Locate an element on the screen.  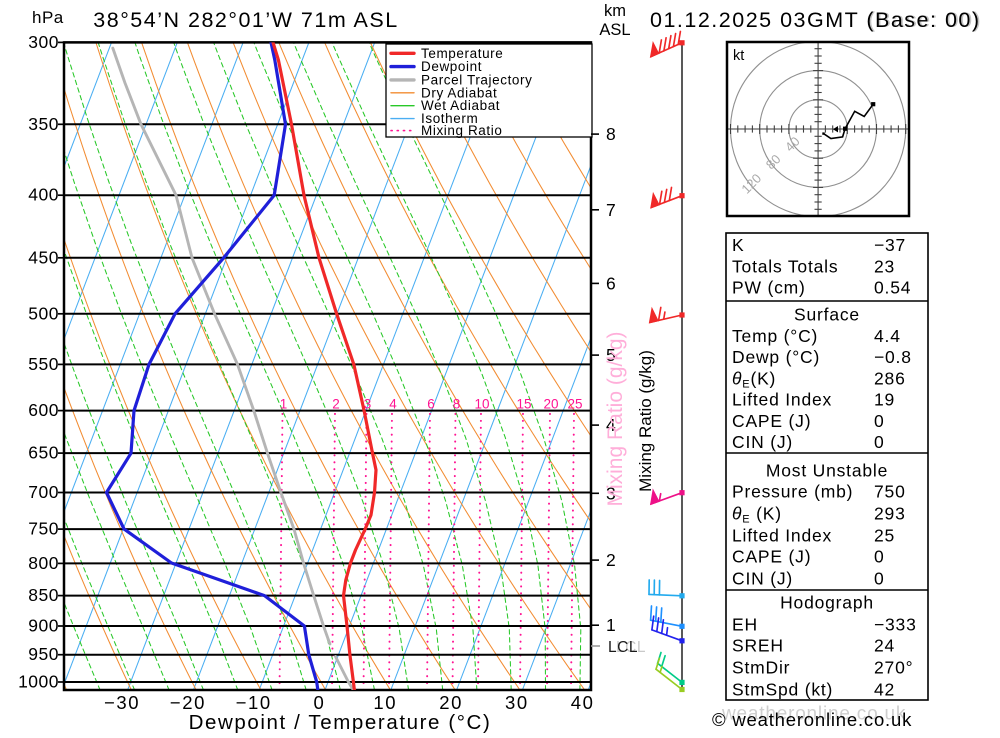
svg-text: Temp (°C) is located at coordinates (775, 336).